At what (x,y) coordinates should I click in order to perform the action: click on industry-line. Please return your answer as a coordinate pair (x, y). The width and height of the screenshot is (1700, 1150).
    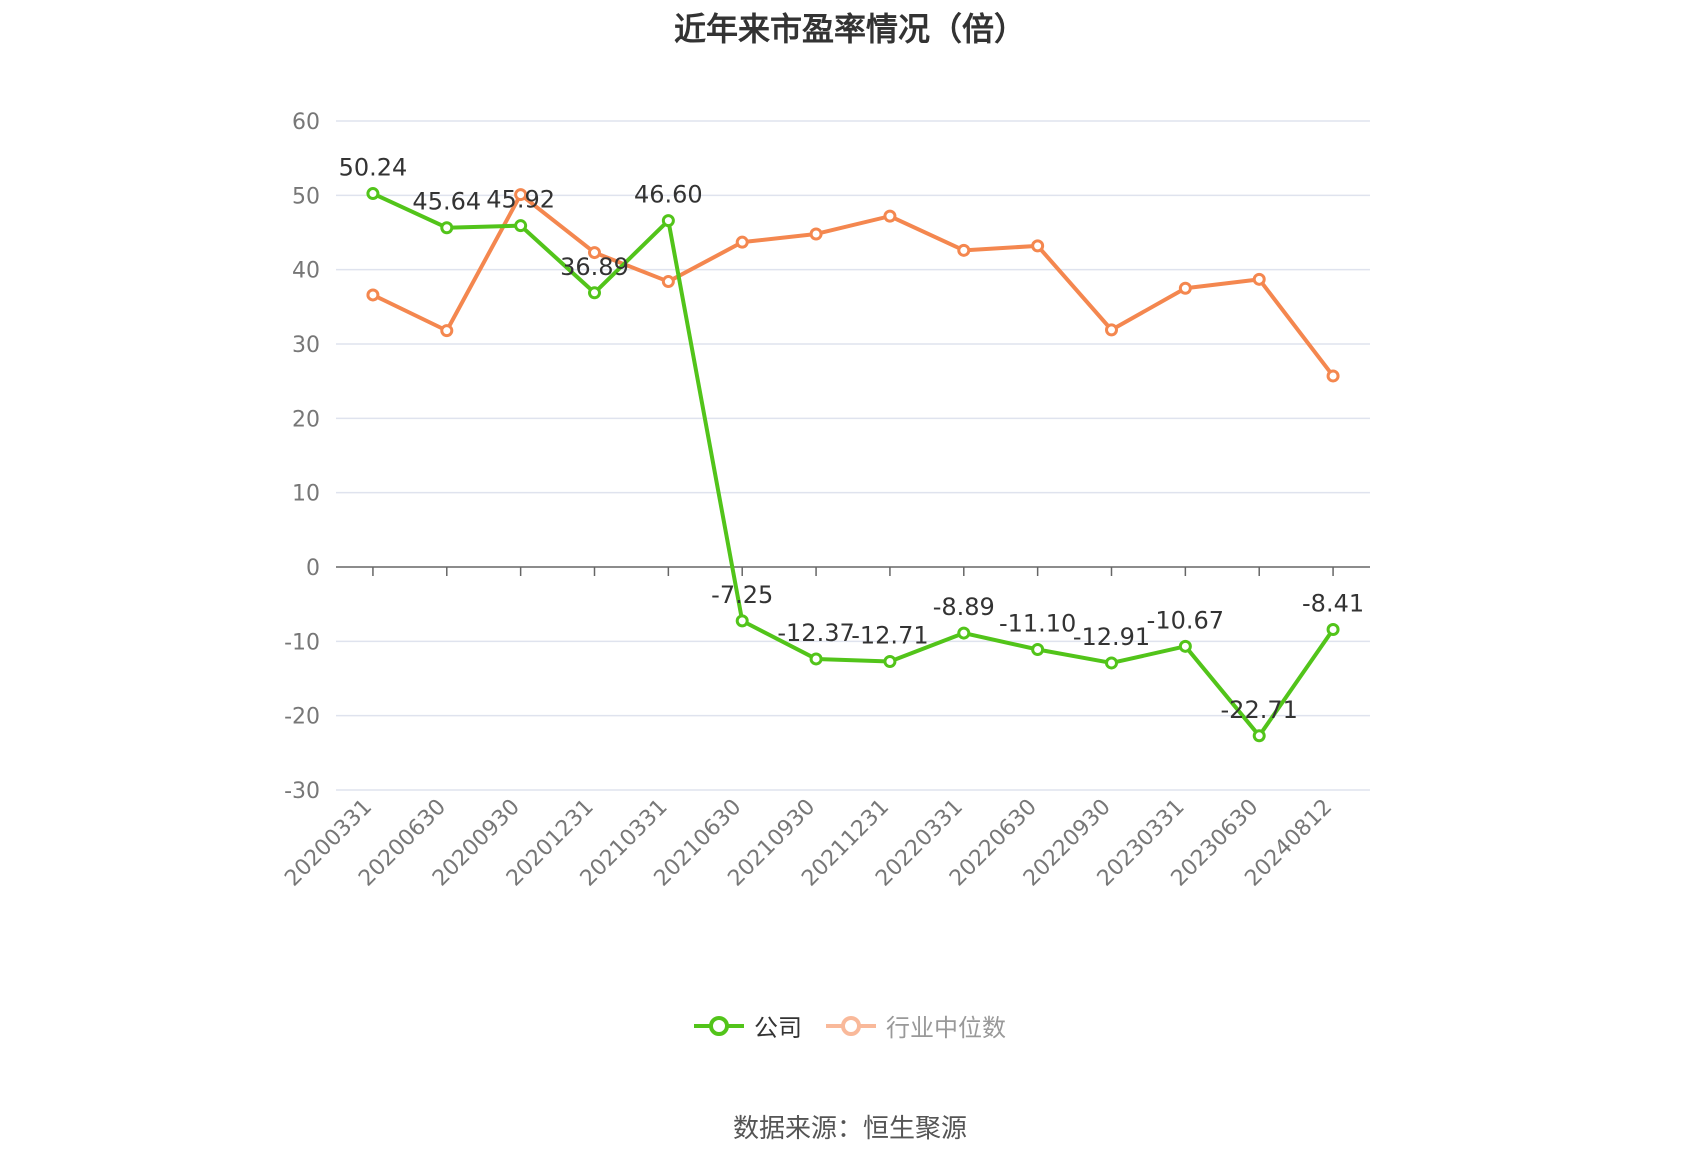
    Looking at the image, I should click on (853, 285).